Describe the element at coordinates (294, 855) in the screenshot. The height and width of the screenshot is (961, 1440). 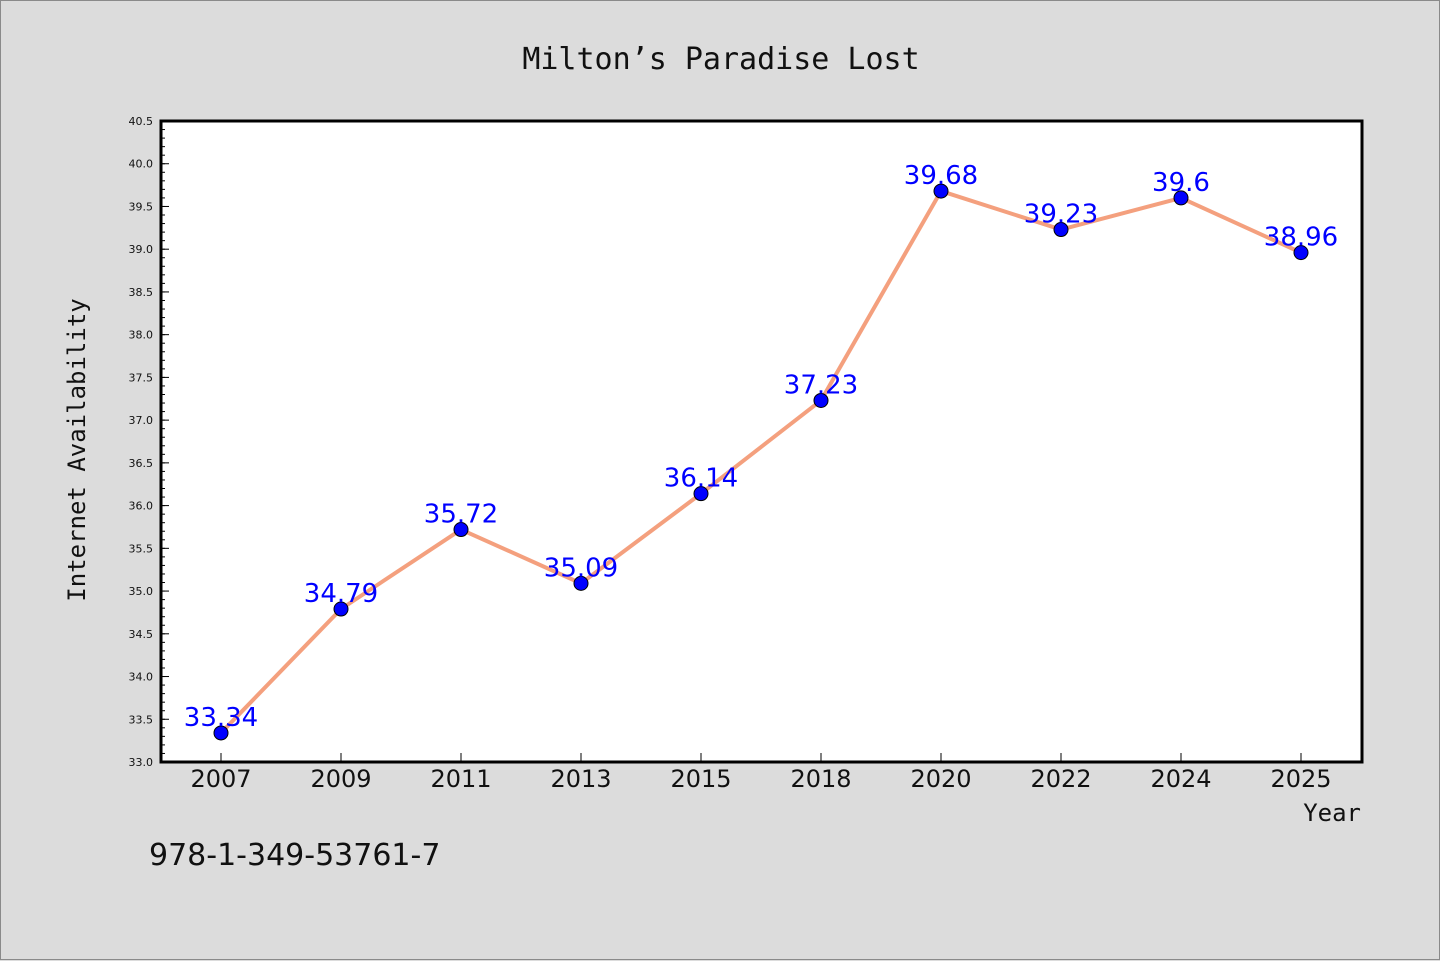
I see `isbn-footnote: 978-1-349-53761-7` at that location.